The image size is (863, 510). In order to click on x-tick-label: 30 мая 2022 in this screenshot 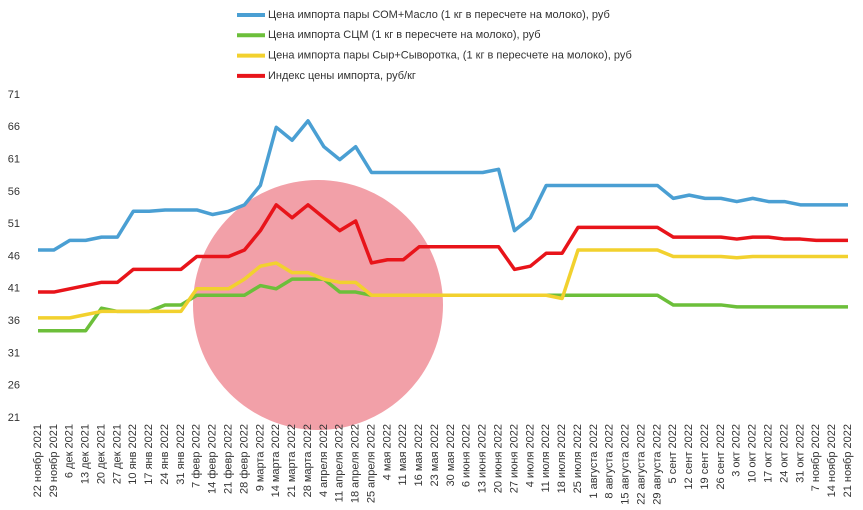, I will do `click(451, 455)`.